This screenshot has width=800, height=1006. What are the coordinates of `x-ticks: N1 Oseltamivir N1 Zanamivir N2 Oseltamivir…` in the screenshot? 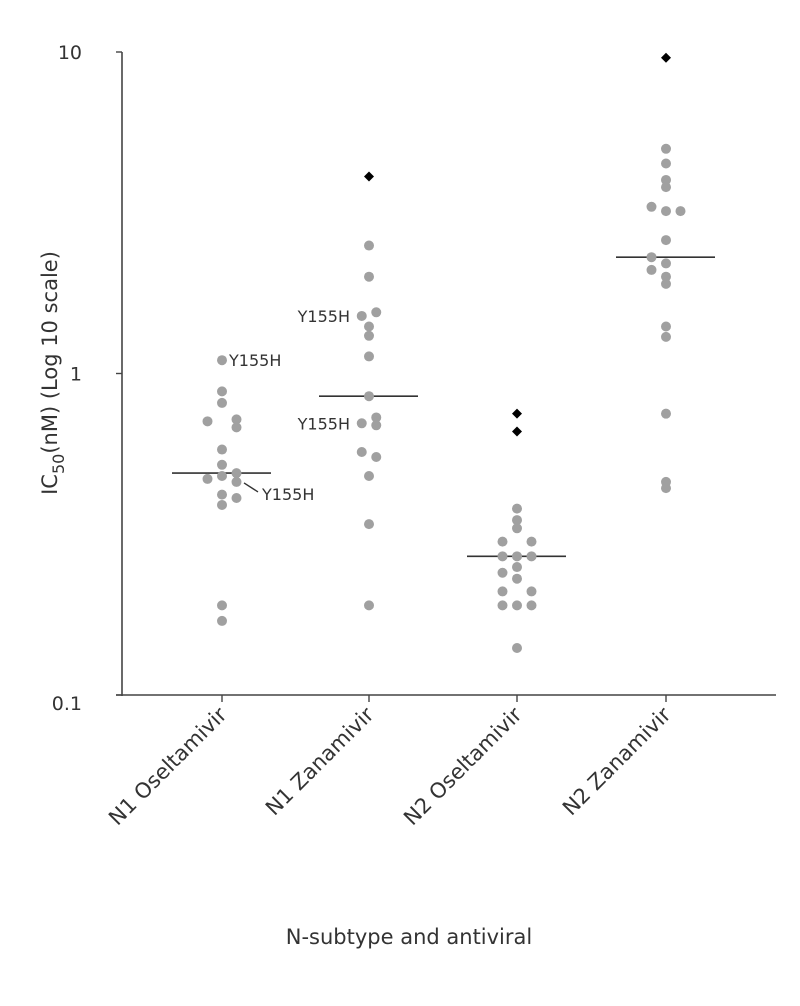 It's located at (390, 762).